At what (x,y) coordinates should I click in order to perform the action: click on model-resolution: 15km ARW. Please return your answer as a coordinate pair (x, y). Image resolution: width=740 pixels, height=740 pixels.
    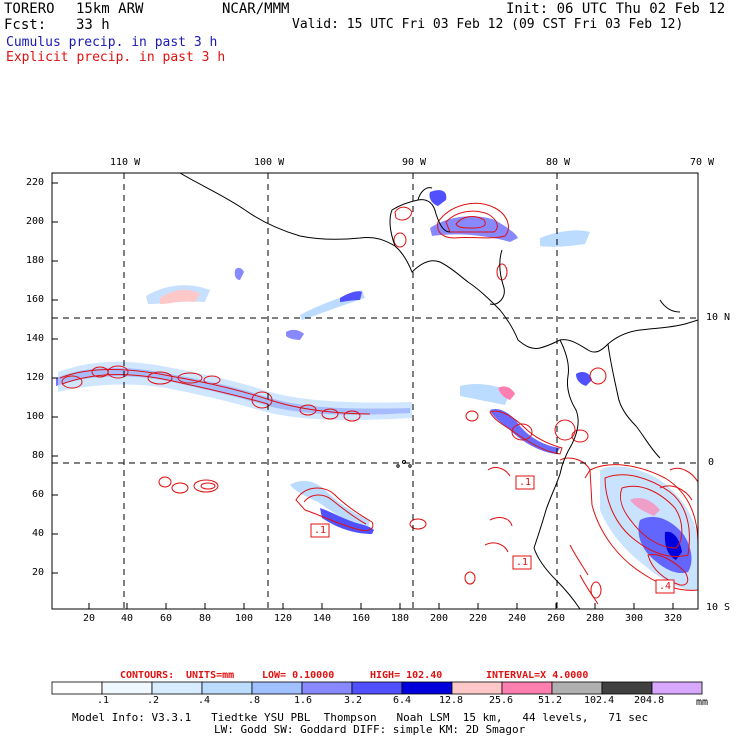
    Looking at the image, I should click on (110, 9).